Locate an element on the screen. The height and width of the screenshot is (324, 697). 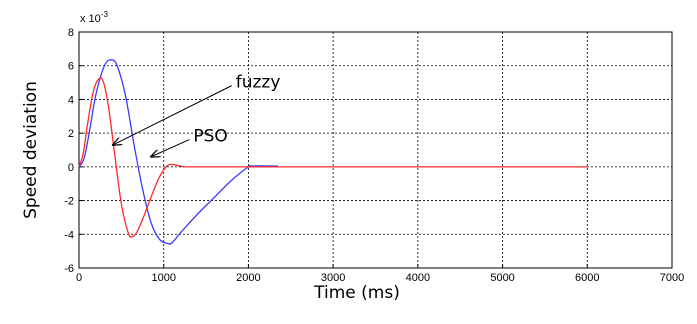
y-tick-label: 8 is located at coordinates (71, 33).